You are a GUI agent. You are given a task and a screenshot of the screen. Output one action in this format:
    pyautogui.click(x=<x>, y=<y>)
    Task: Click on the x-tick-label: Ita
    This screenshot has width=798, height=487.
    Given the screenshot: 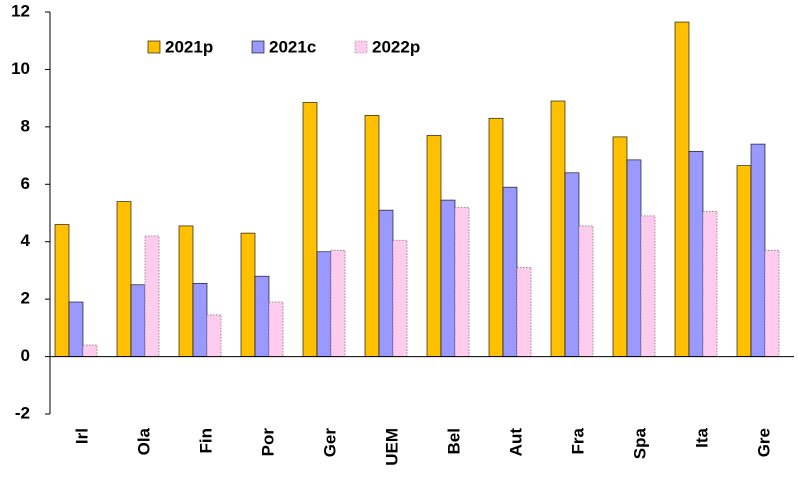 What is the action you would take?
    pyautogui.click(x=701, y=437)
    